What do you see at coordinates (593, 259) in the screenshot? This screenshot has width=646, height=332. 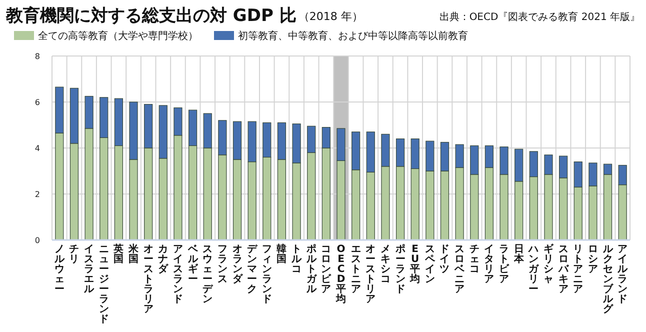 I see `x-tick-label: ロシア` at bounding box center [593, 259].